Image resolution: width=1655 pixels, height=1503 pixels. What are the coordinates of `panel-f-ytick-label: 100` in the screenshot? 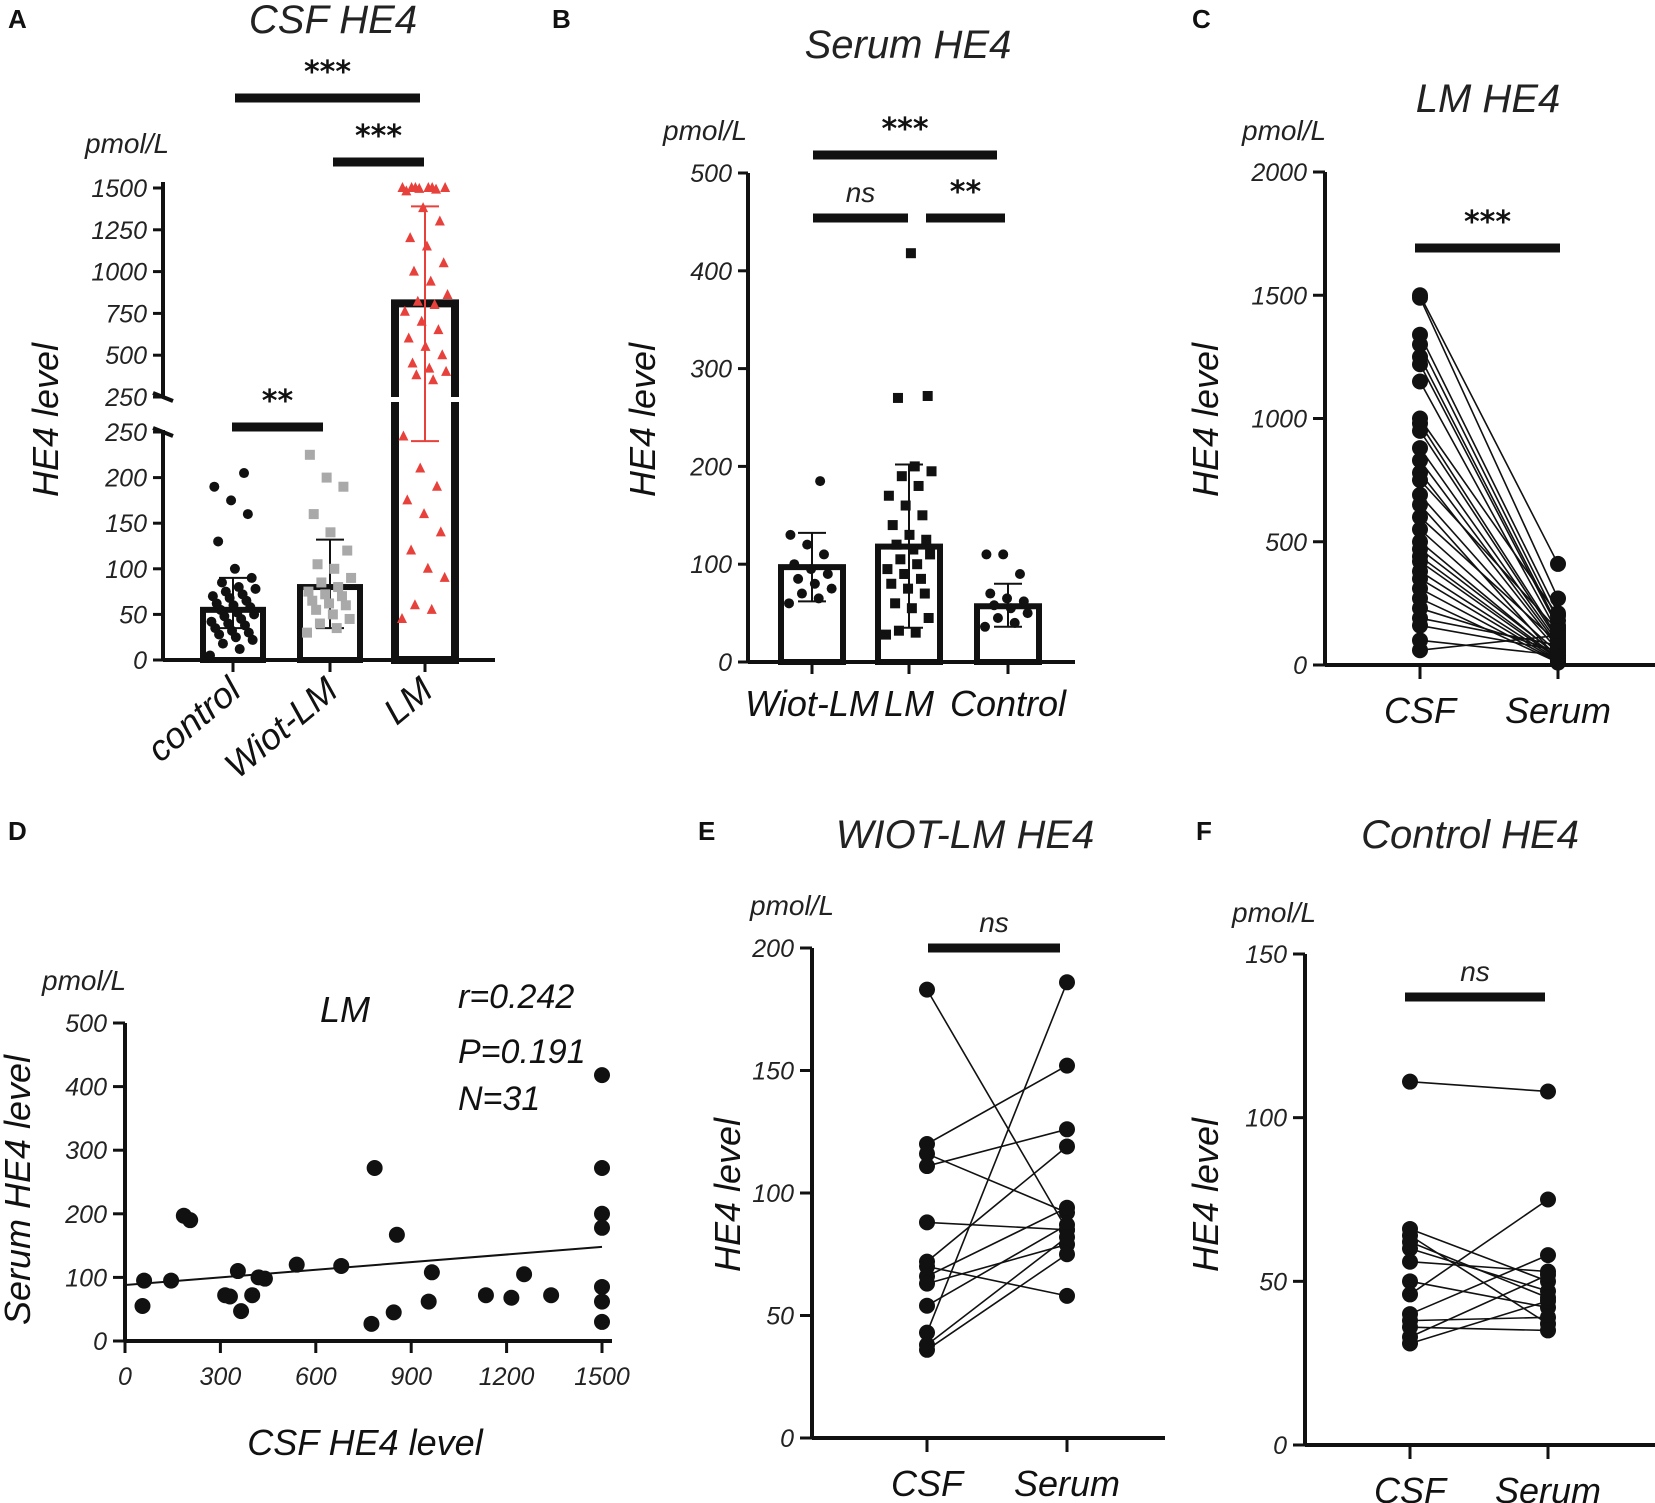 It's located at (1266, 1119).